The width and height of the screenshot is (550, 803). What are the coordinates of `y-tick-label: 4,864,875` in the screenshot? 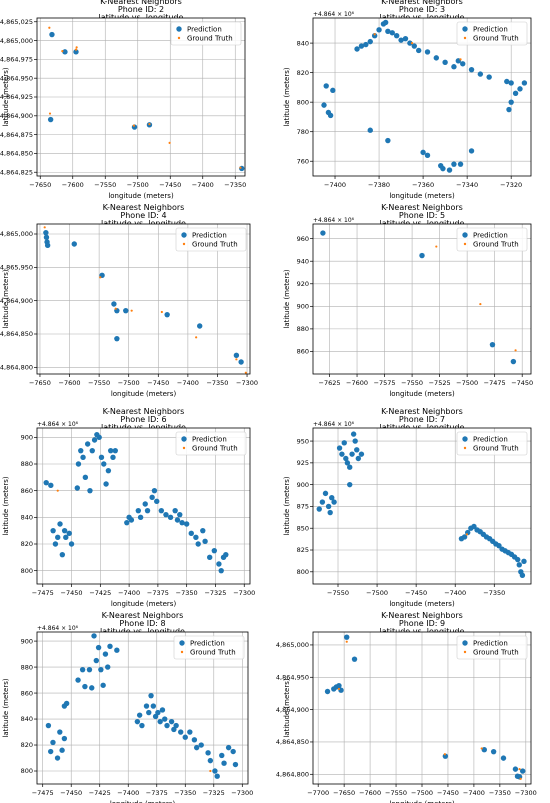 It's located at (16, 135).